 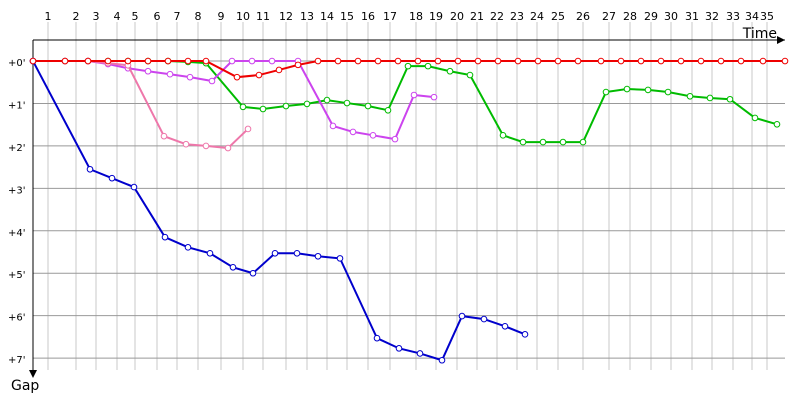 I want to click on x-tick-label: 16, so click(x=368, y=16).